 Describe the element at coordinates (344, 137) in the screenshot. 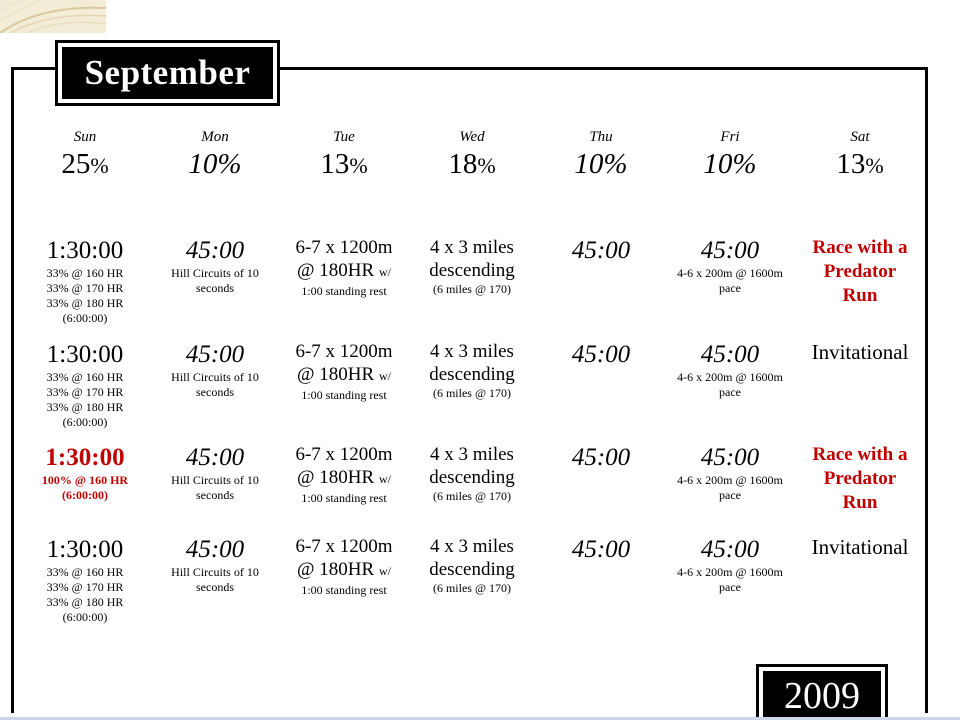

I see `day-name: Tue` at that location.